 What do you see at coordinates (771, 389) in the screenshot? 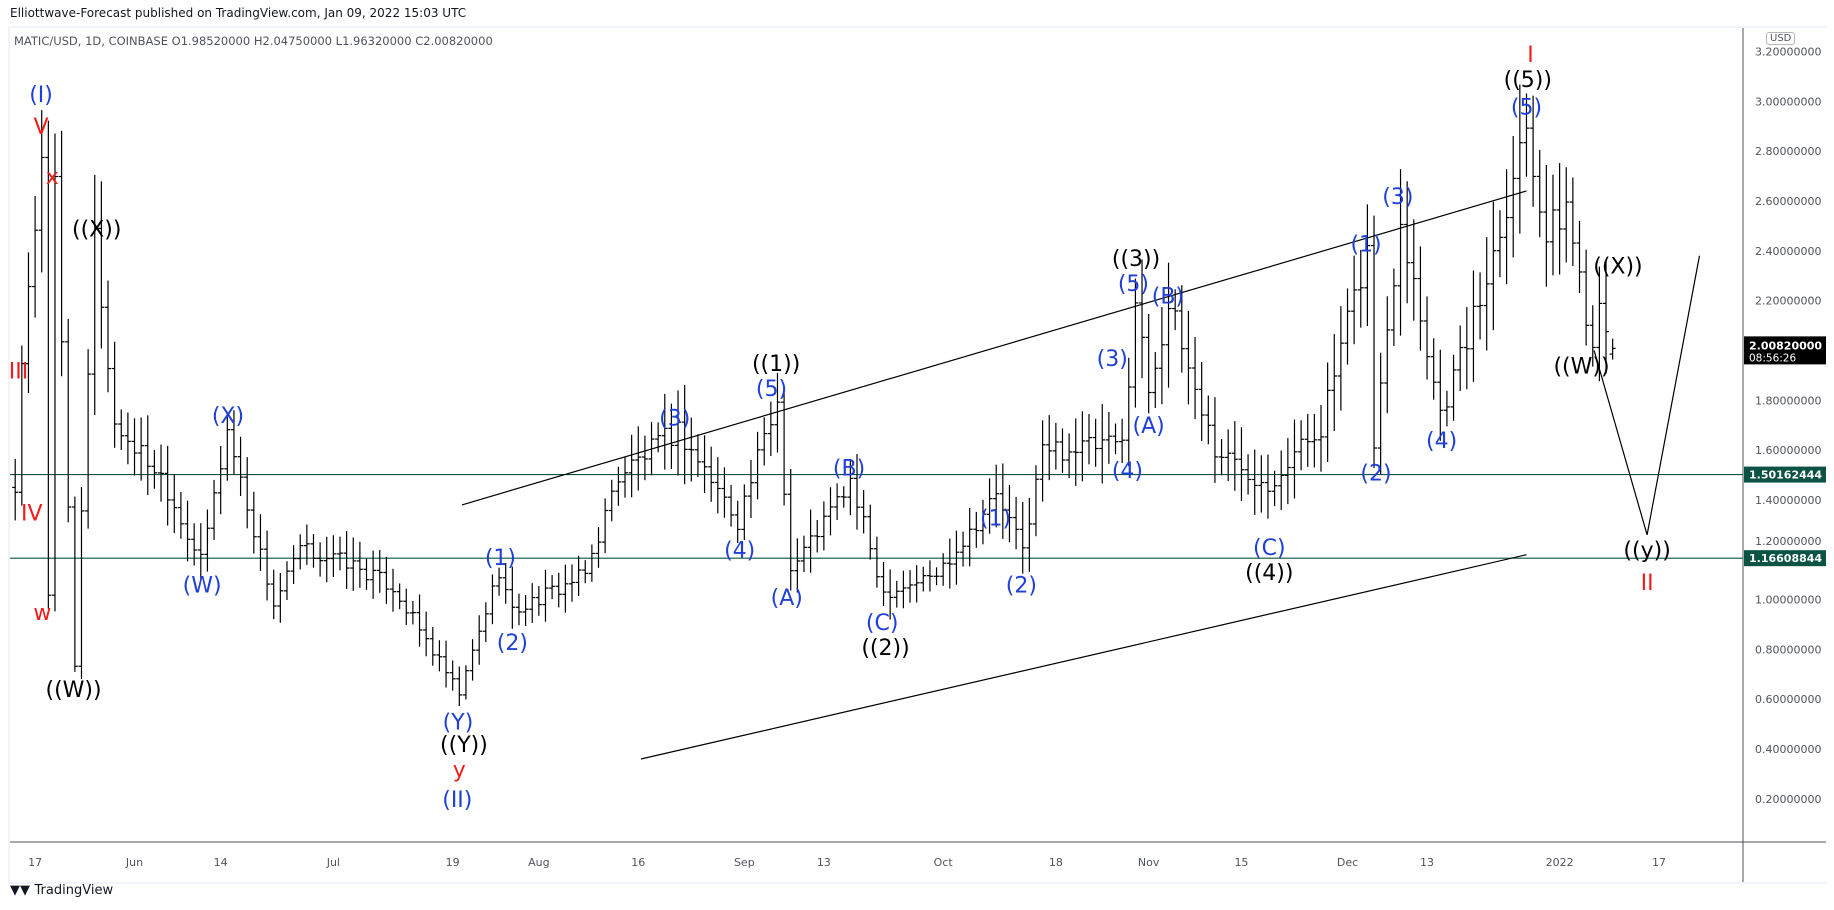
I see `wave-label: (5)` at bounding box center [771, 389].